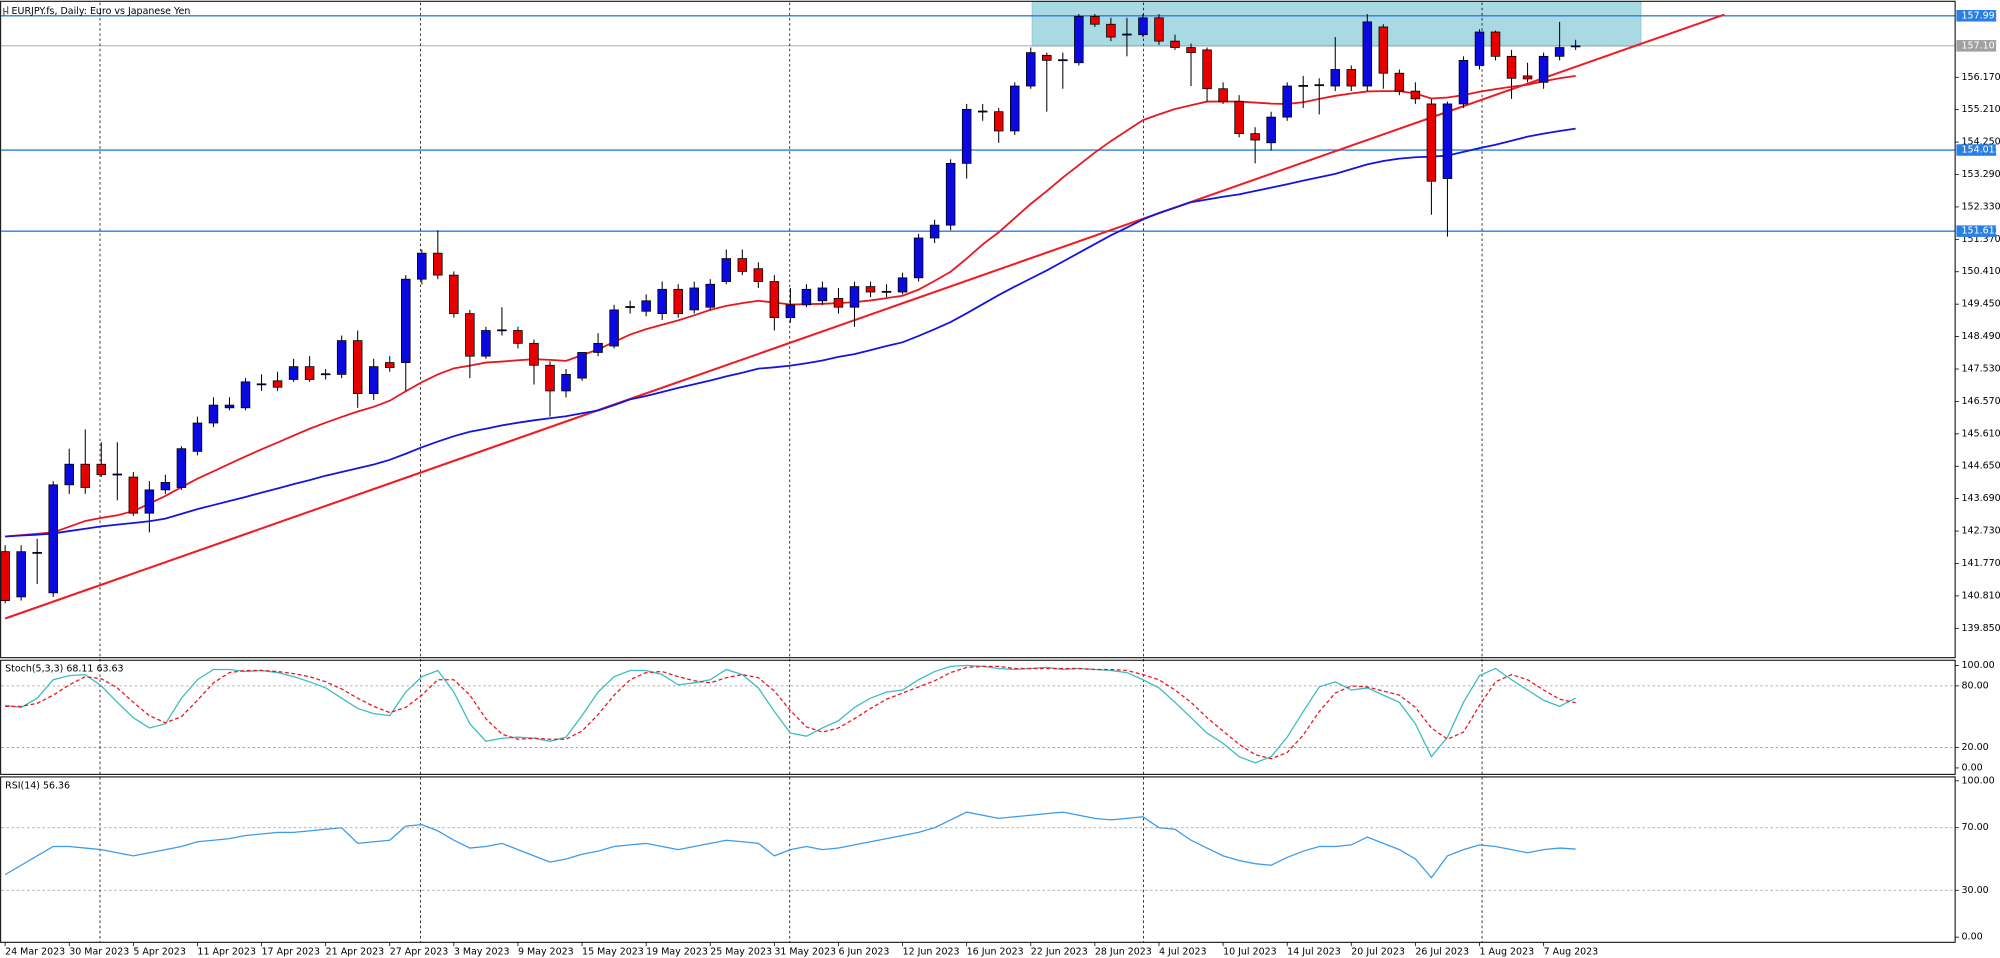  Describe the element at coordinates (355, 951) in the screenshot. I see `x-tick-label: 21 Apr 2023` at that location.